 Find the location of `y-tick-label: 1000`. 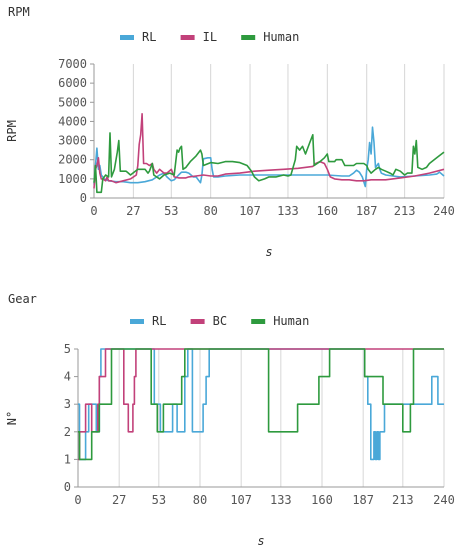

y-tick-label: 1000 is located at coordinates (72, 179).